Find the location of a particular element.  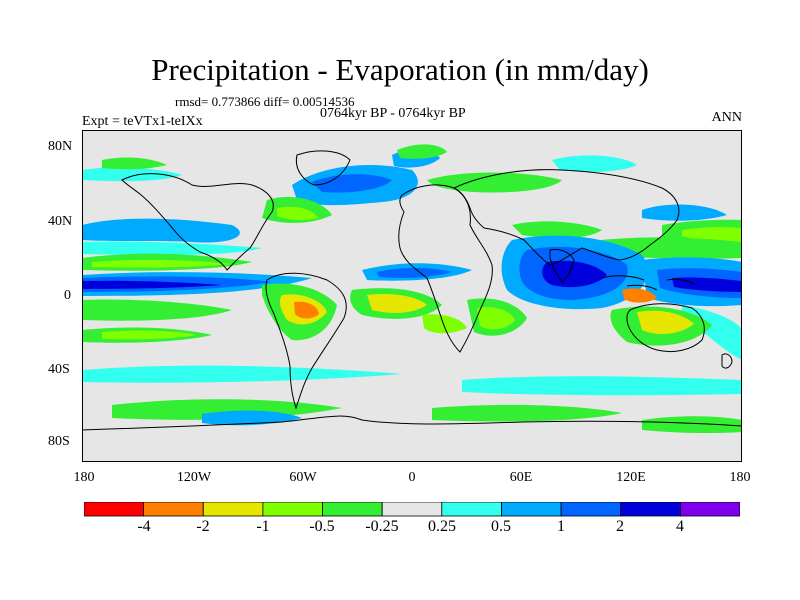

x-tick-180w: 180 is located at coordinates (84, 477).